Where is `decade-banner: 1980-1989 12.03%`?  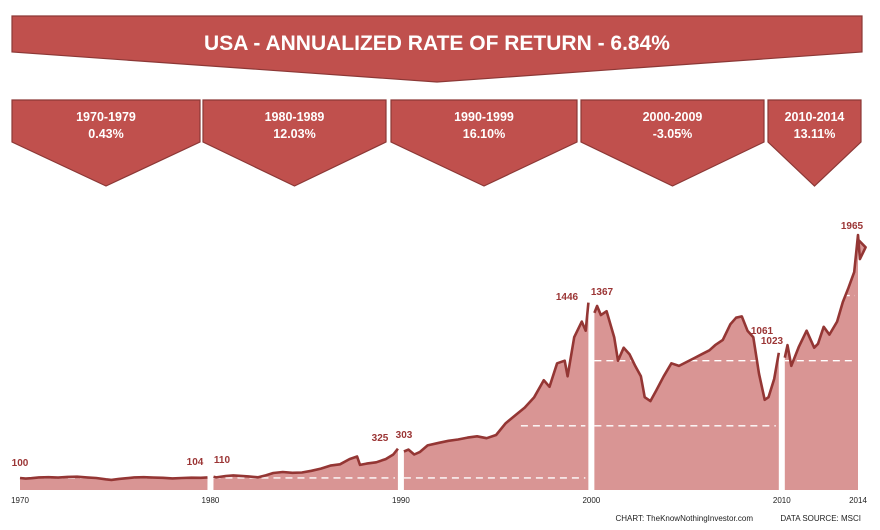
decade-banner: 1980-1989 12.03% is located at coordinates (294, 143).